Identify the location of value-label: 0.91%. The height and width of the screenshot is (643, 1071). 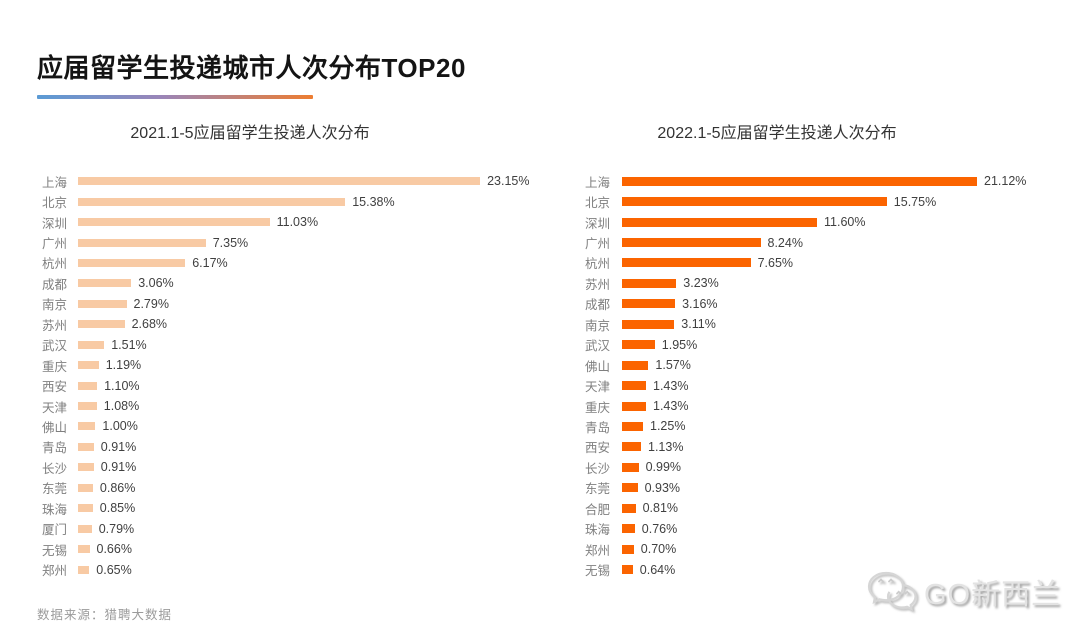
(118, 446).